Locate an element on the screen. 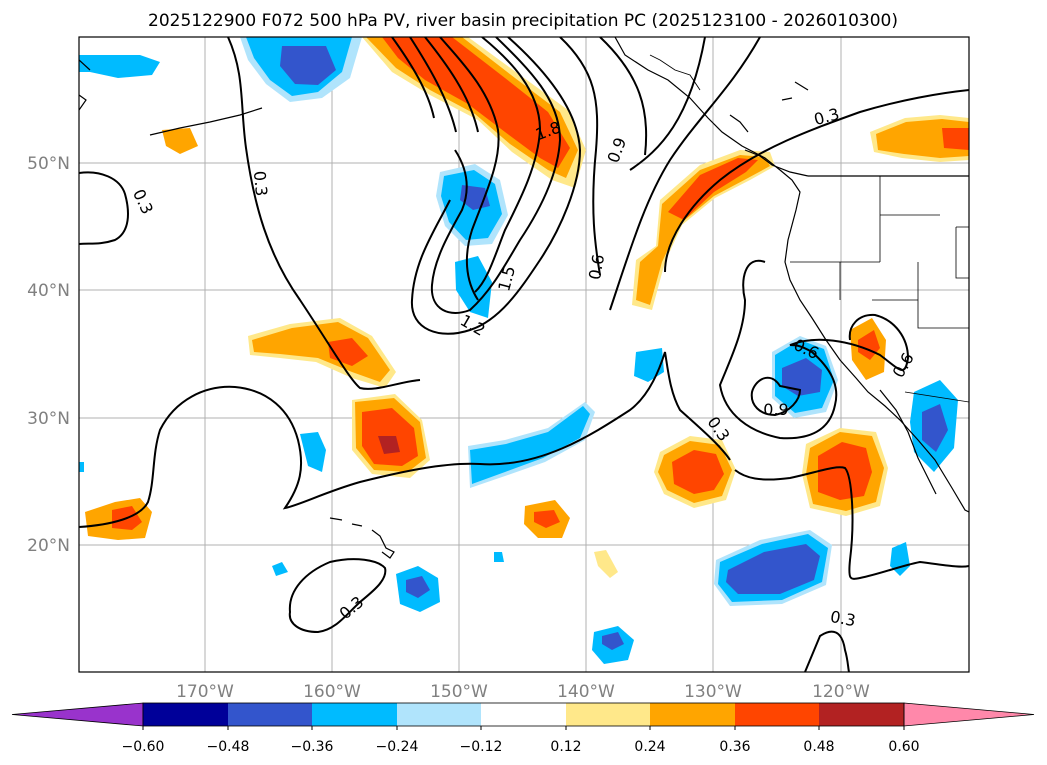  shaded-area-bering is located at coordinates (301, 69).